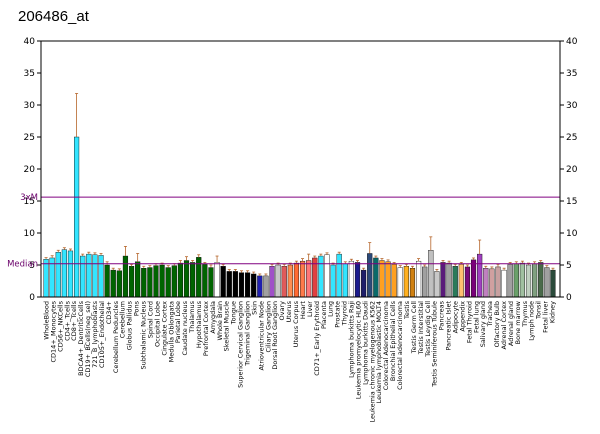 This screenshot has height=434, width=600. I want to click on x-category-label: CD105+_Endothelial, so click(102, 334).